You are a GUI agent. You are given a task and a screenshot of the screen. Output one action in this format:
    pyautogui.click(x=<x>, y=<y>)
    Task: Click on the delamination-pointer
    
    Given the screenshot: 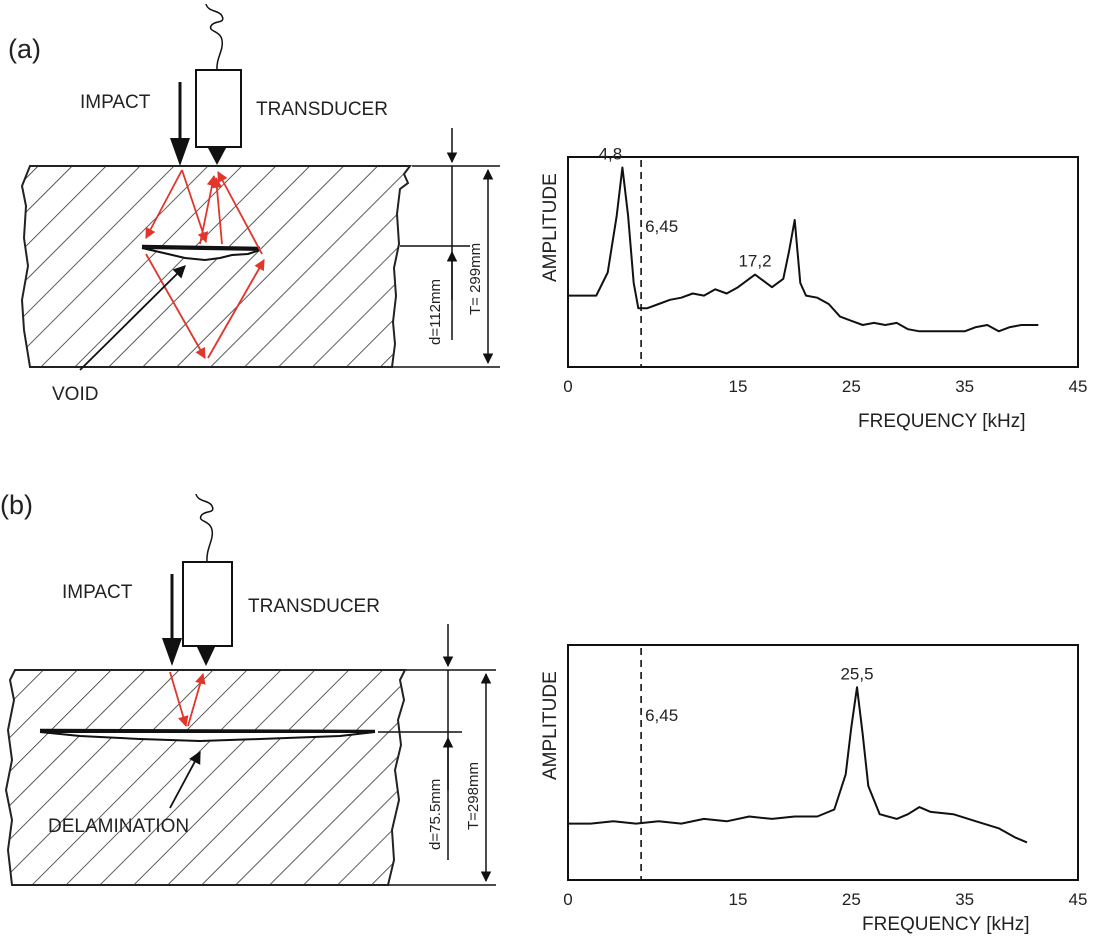 What is the action you would take?
    pyautogui.click(x=185, y=779)
    